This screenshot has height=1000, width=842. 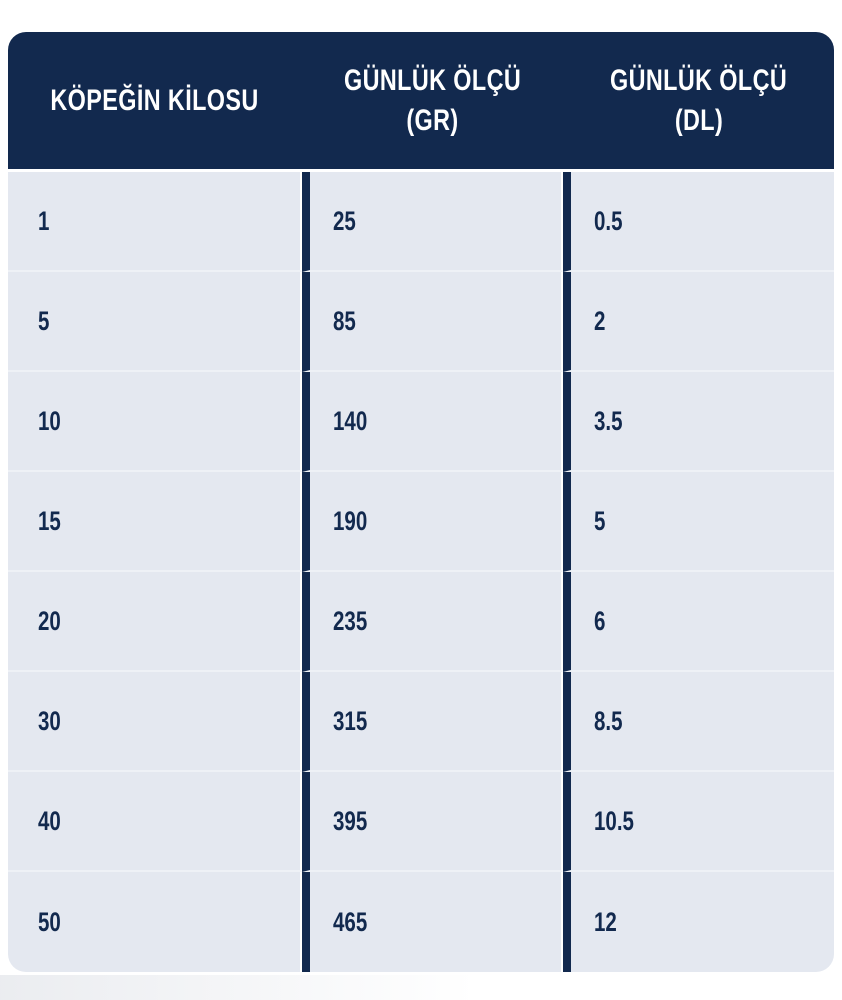 What do you see at coordinates (432, 222) in the screenshot?
I see `table-cell: 25` at bounding box center [432, 222].